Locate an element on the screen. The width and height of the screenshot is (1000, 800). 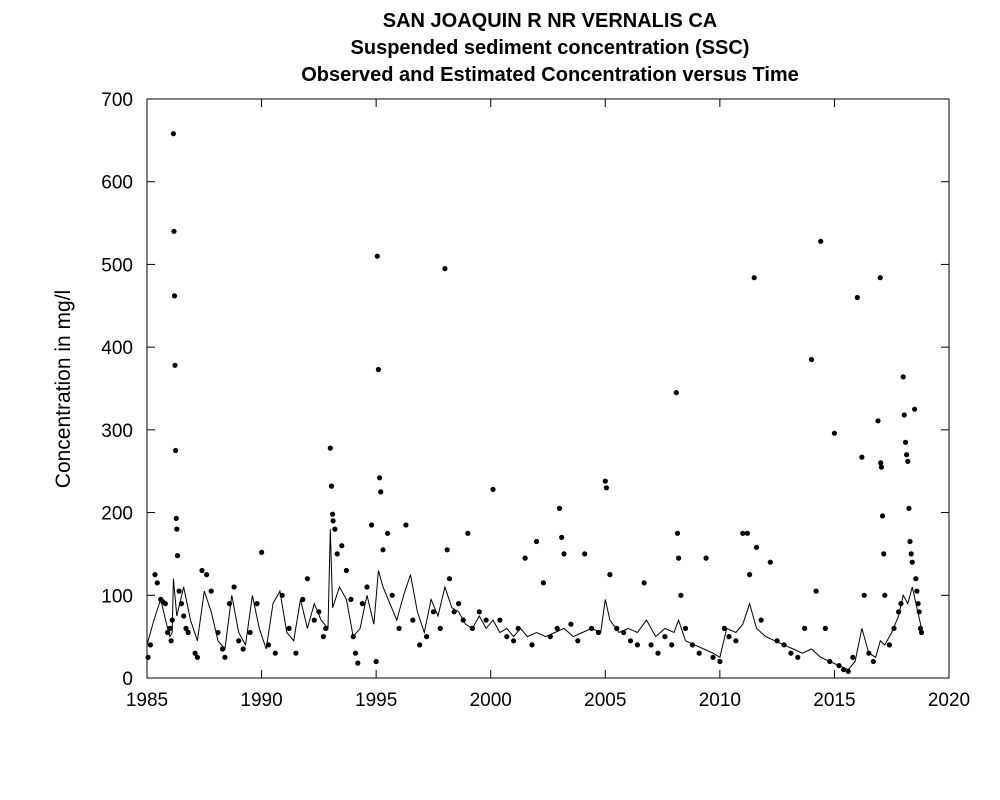
x-tick-label: 2015 is located at coordinates (834, 700).